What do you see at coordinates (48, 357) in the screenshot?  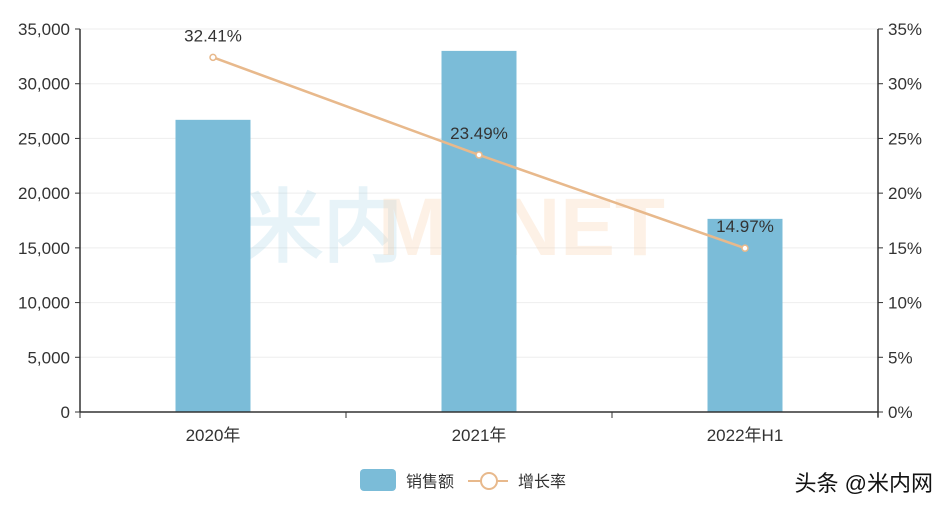 I see `left-axis-tick: 5,000` at bounding box center [48, 357].